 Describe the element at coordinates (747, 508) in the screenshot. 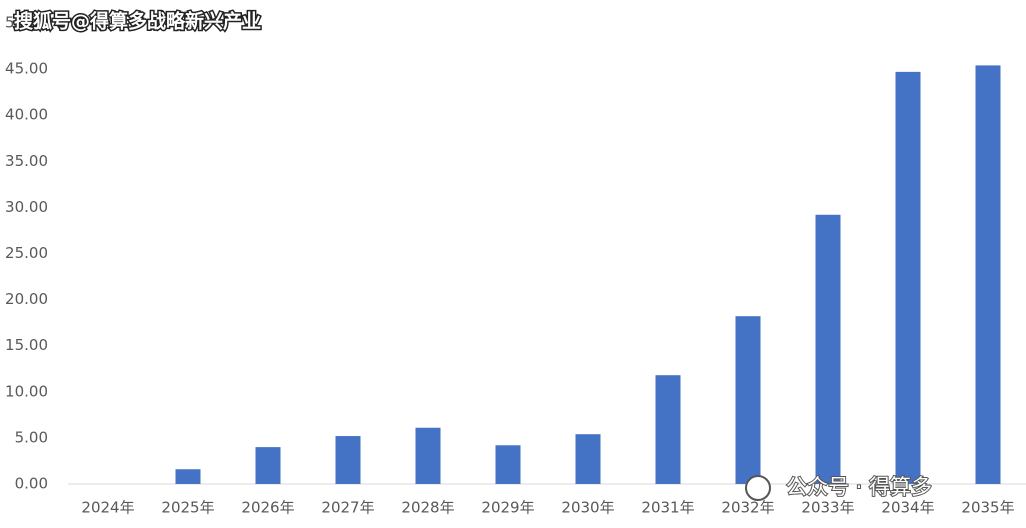

I see `x-tick-label: 2032年` at that location.